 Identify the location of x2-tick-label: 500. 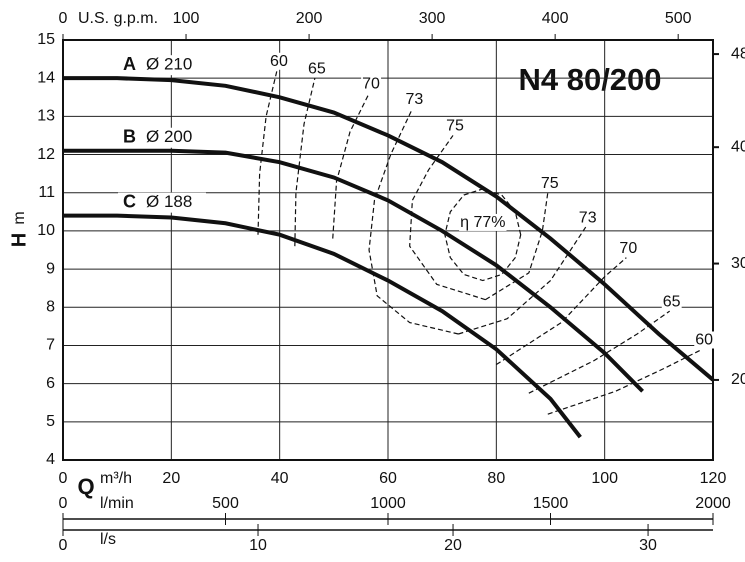
(678, 18).